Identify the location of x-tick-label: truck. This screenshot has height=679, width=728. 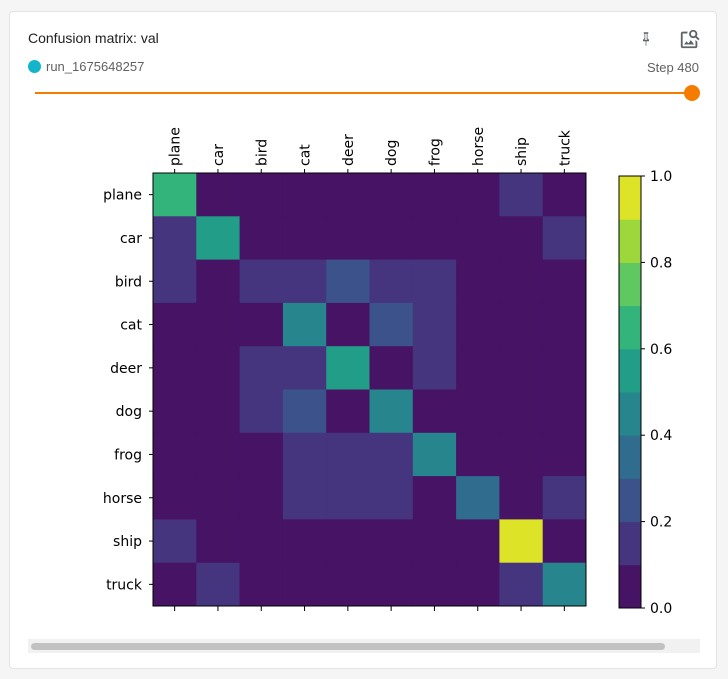
(565, 147).